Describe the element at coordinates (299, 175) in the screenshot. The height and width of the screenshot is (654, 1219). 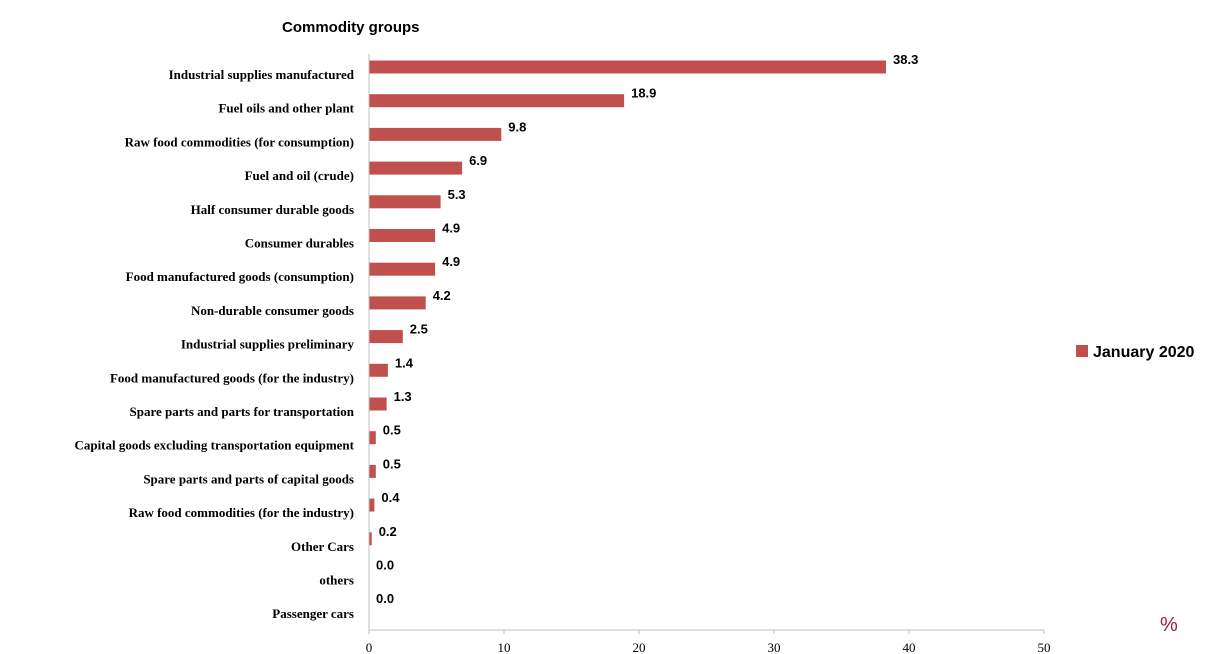
I see `category-label: Fuel and oil (crude)` at that location.